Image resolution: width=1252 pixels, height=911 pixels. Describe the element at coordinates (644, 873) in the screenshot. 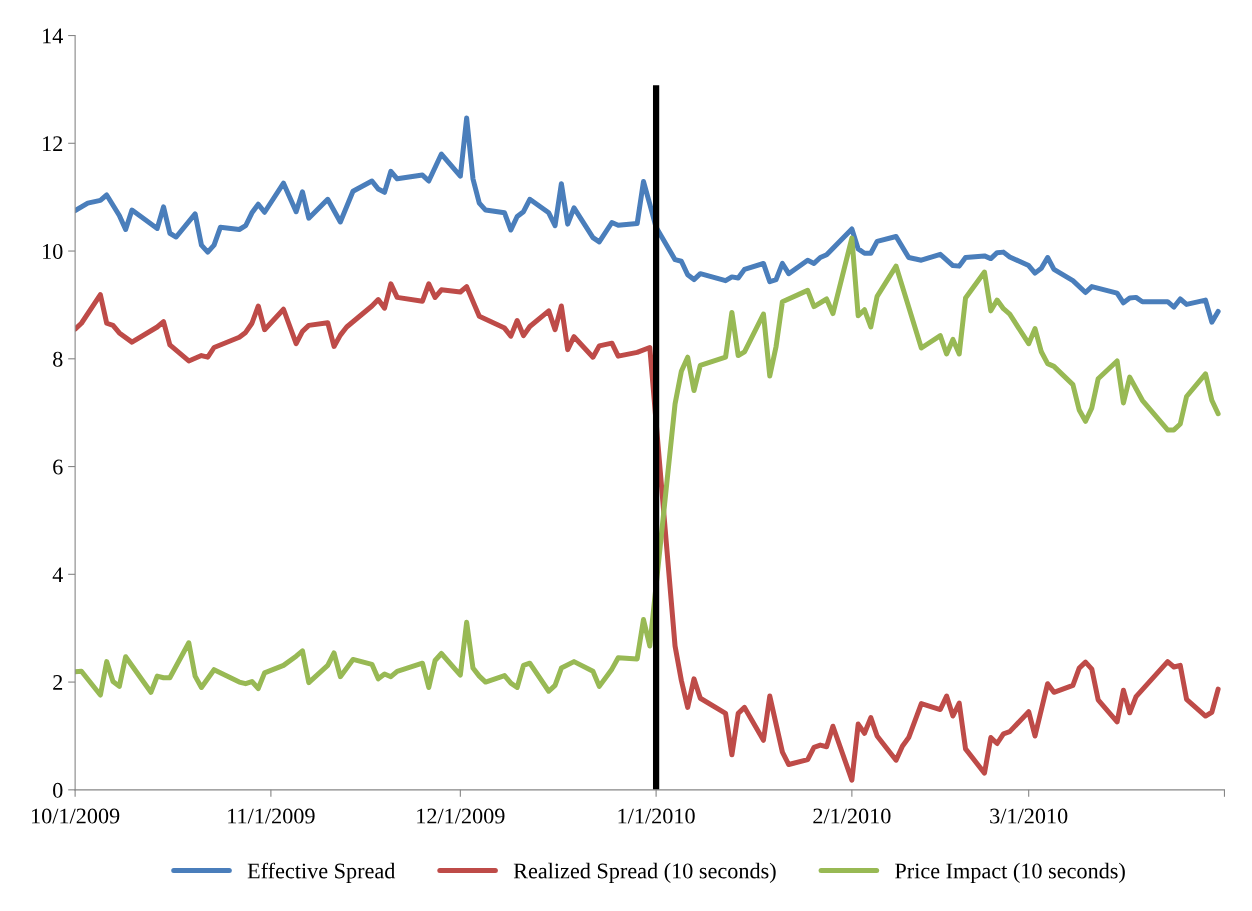

I see `legend-label: Realized Spread (10 seconds)` at that location.